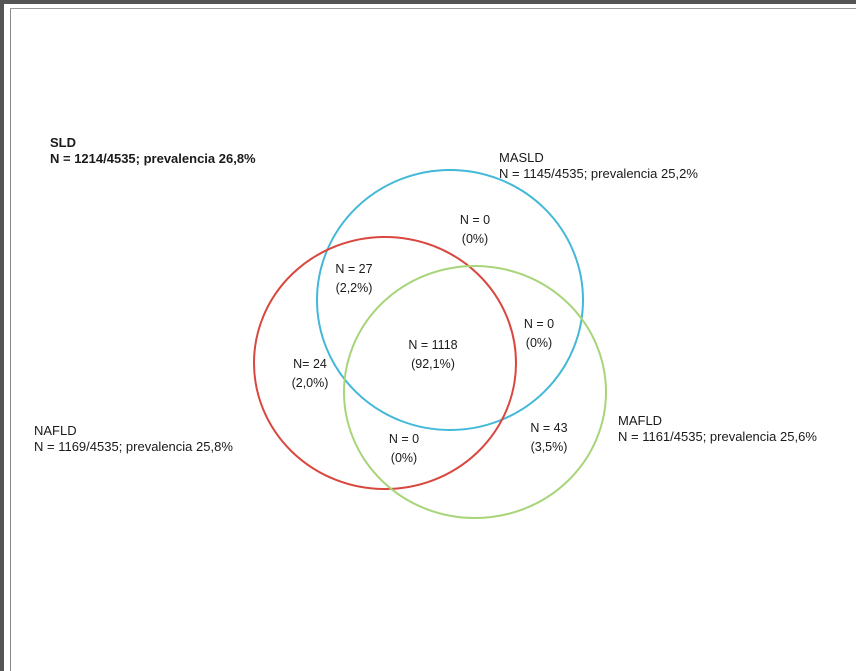  Describe the element at coordinates (539, 324) in the screenshot. I see `region-masld-mafld-n: N = 0` at that location.